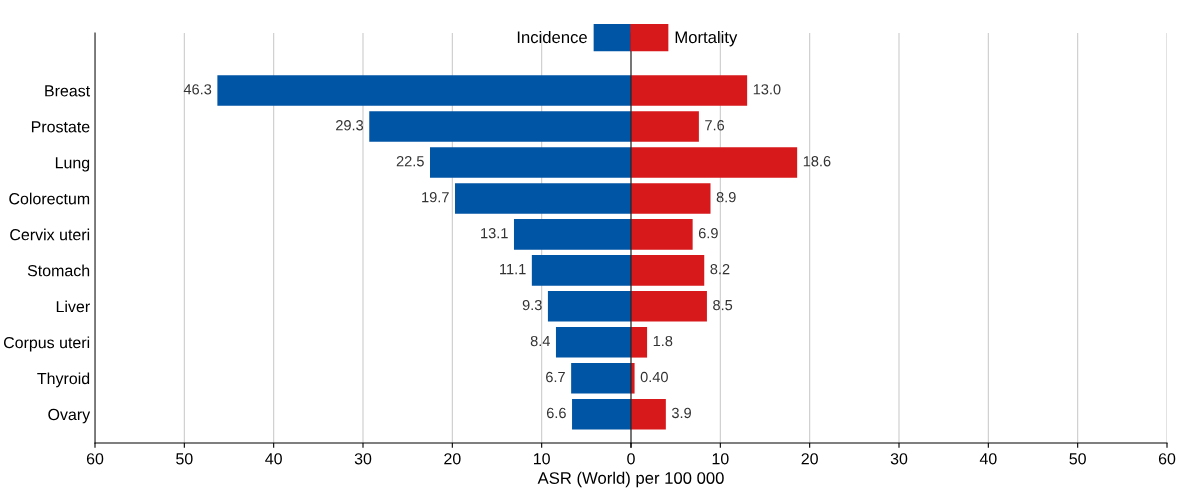 This screenshot has height=499, width=1177. I want to click on data-label: 8.9, so click(726, 197).